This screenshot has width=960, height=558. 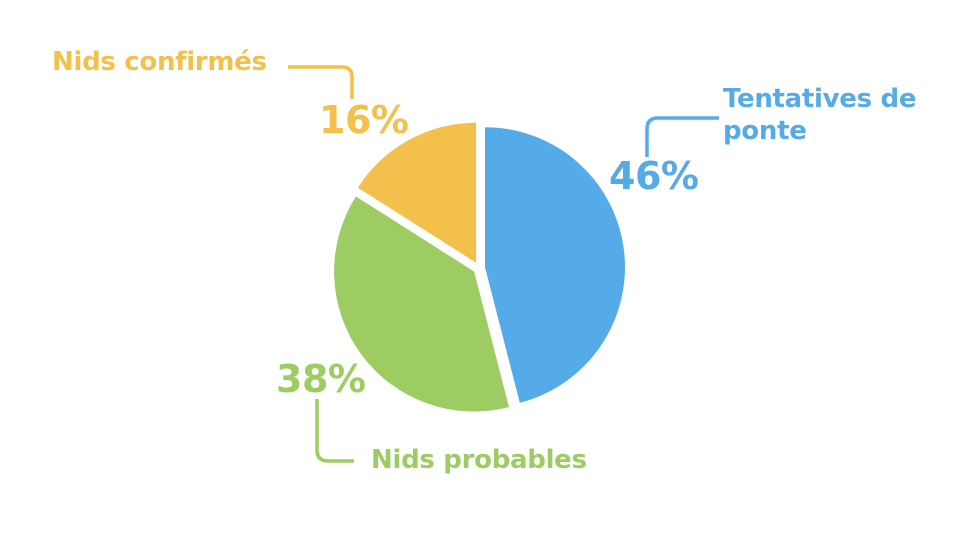 I want to click on label-tentatives-de-ponte: Tentatives de ponte, so click(x=820, y=115).